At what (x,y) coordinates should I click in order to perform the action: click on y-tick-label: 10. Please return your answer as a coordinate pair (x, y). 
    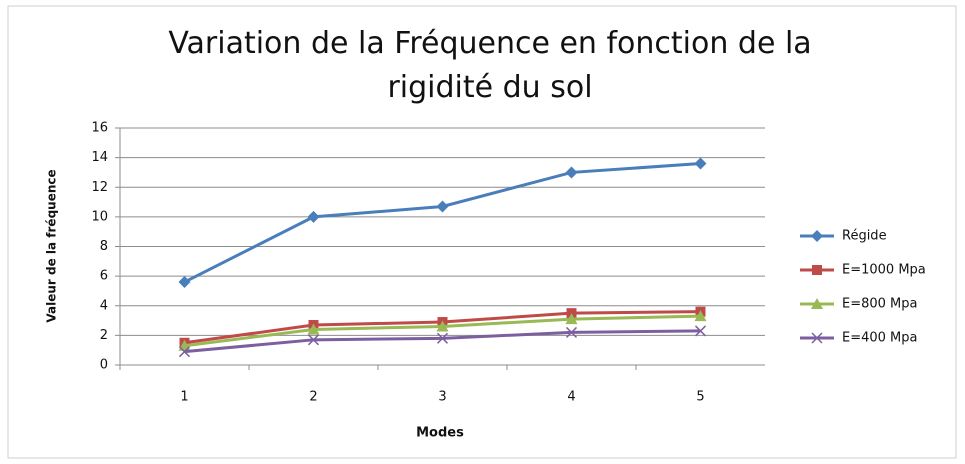
    Looking at the image, I should click on (99, 216).